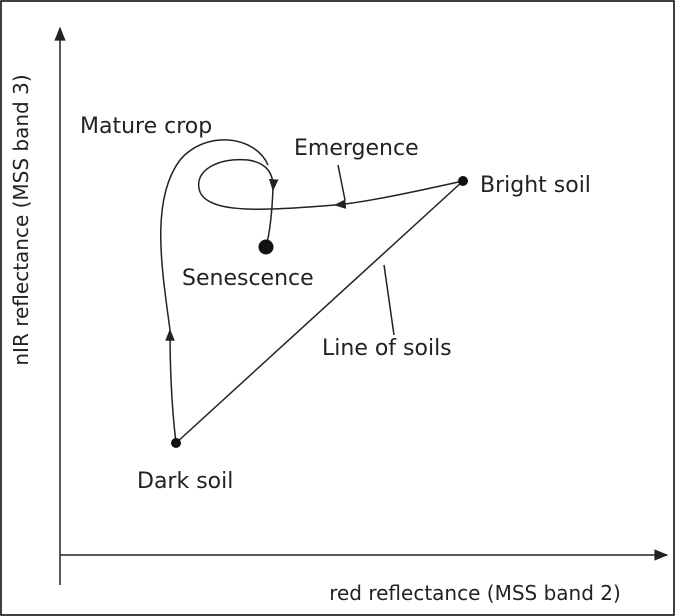 The width and height of the screenshot is (675, 616). I want to click on loop, so click(266, 184).